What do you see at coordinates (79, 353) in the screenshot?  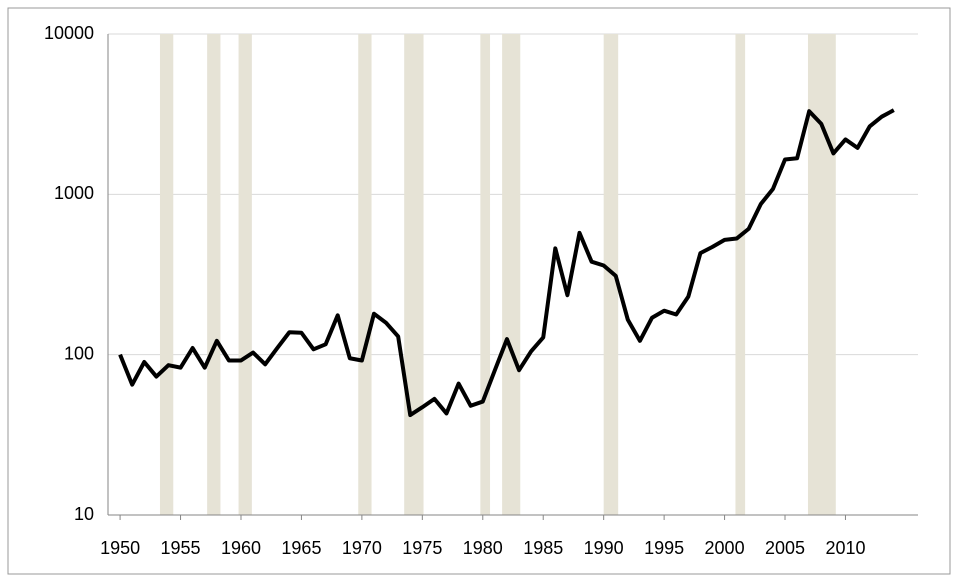 I see `y-tick-label: 100` at bounding box center [79, 353].